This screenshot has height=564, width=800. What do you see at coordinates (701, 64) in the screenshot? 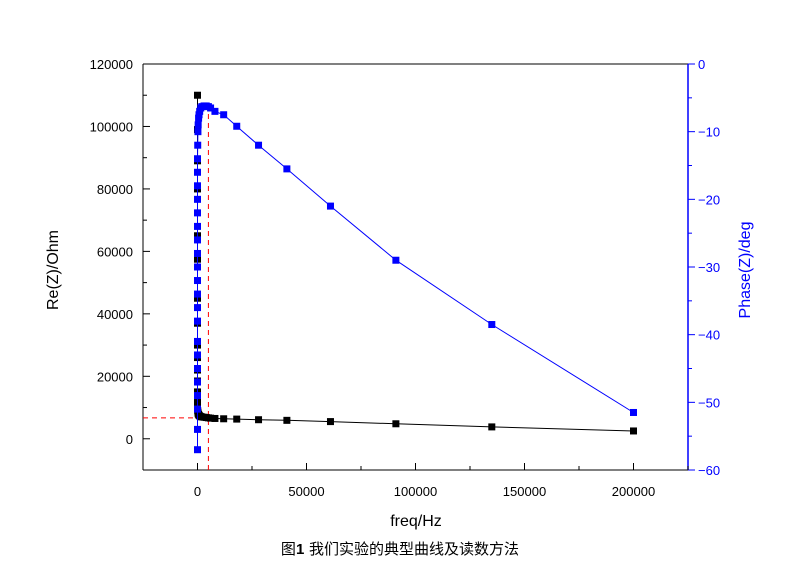
I see `y-right-tick-label: 0` at bounding box center [701, 64].